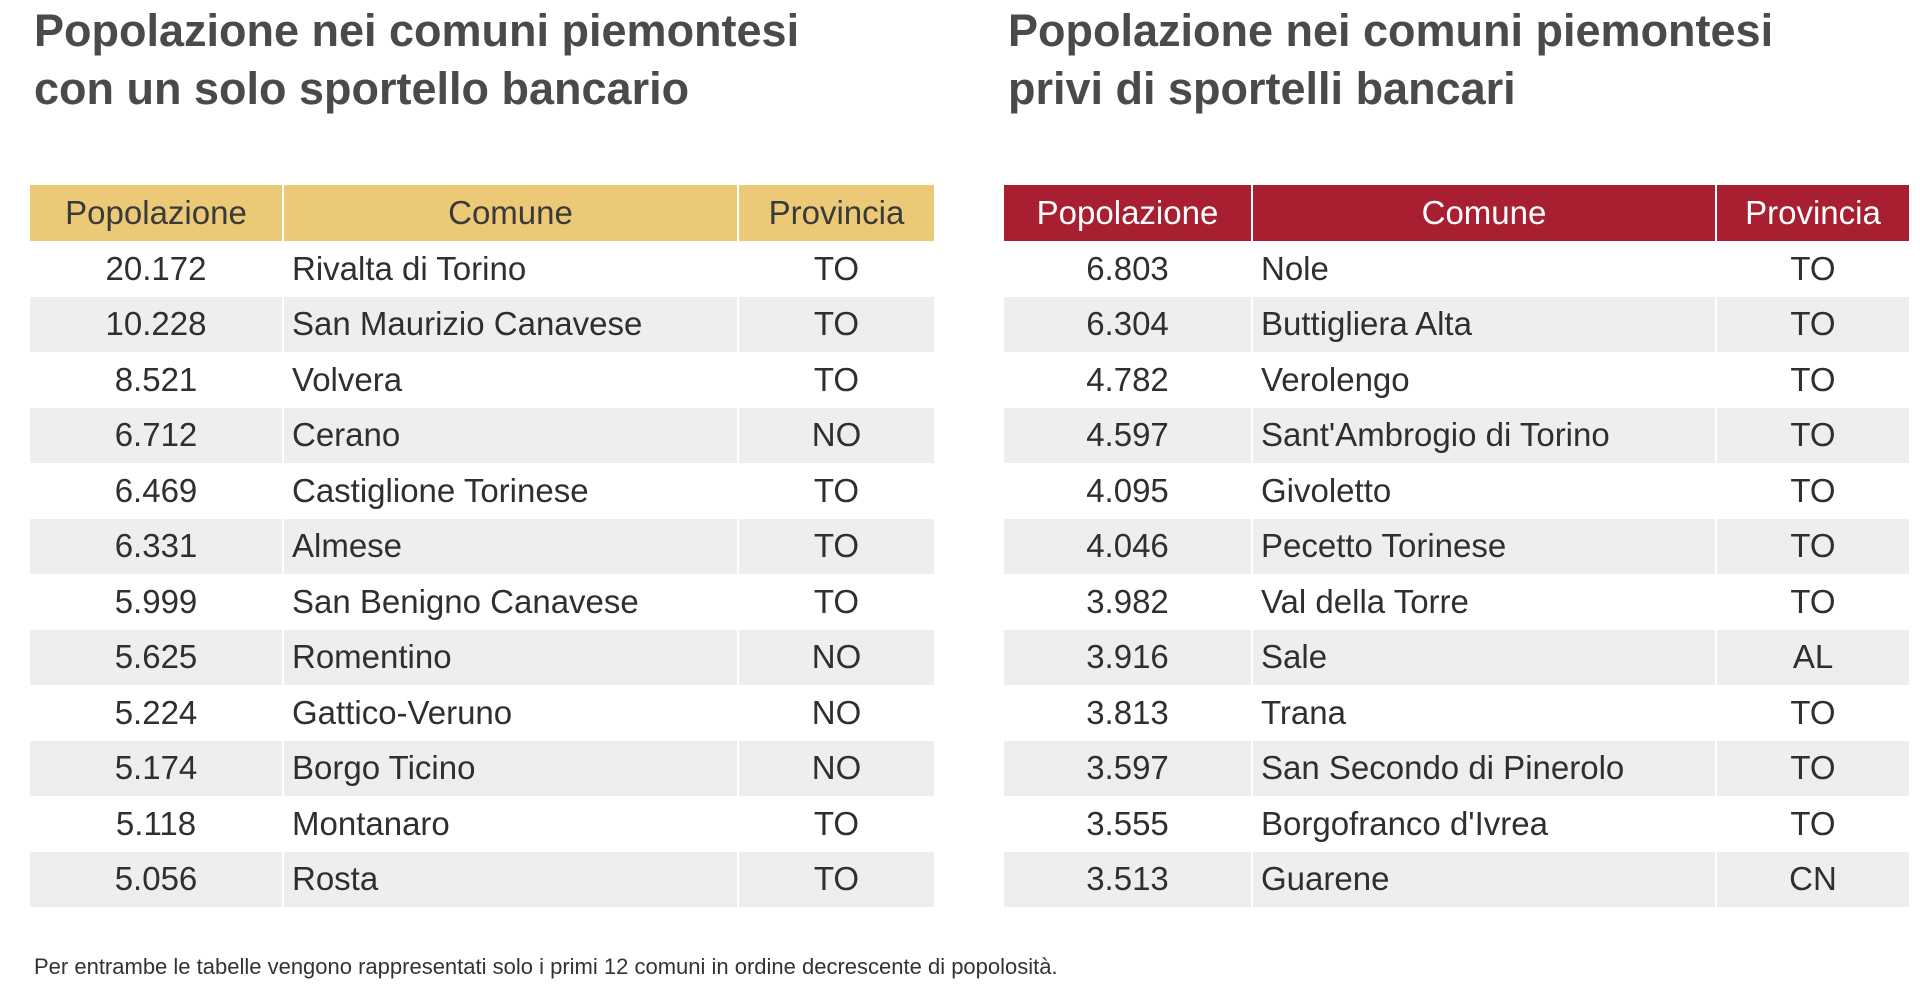  What do you see at coordinates (1483, 768) in the screenshot?
I see `cell-comune: San Secondo di Pinerolo` at bounding box center [1483, 768].